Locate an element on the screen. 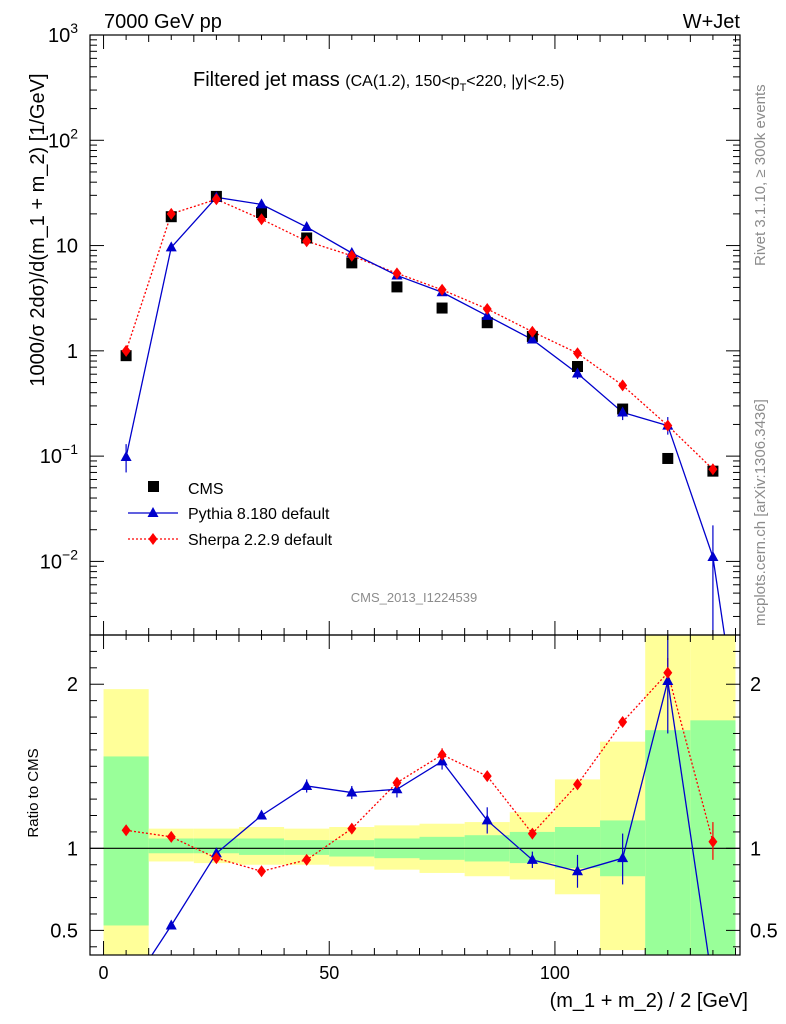 The width and height of the screenshot is (786, 1024). ratio-y-tick-label-right: 1 is located at coordinates (755, 849).